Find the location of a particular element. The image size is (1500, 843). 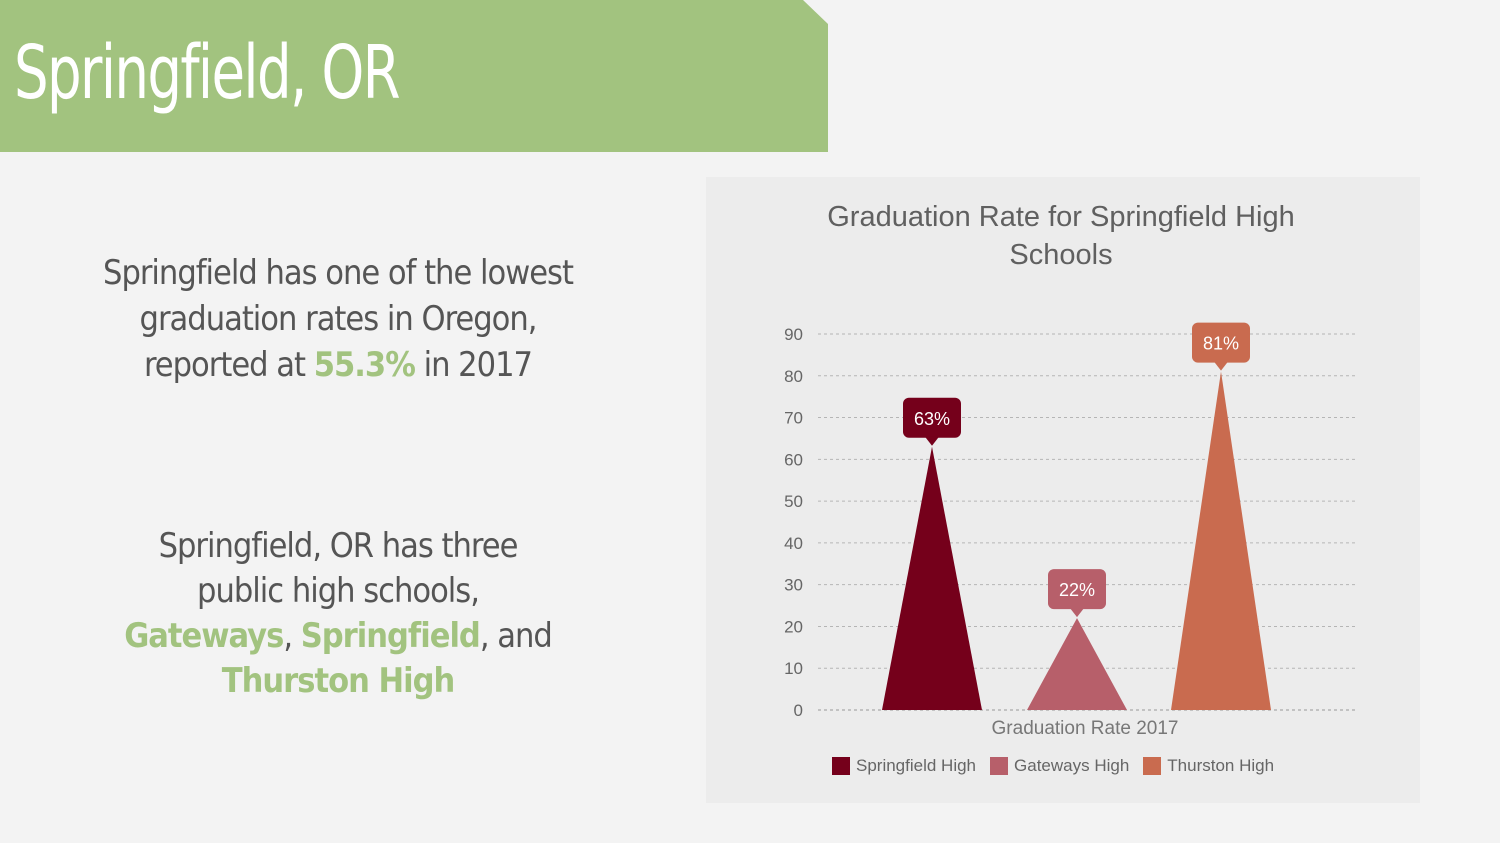

legend-label: Gateways High is located at coordinates (1072, 765).